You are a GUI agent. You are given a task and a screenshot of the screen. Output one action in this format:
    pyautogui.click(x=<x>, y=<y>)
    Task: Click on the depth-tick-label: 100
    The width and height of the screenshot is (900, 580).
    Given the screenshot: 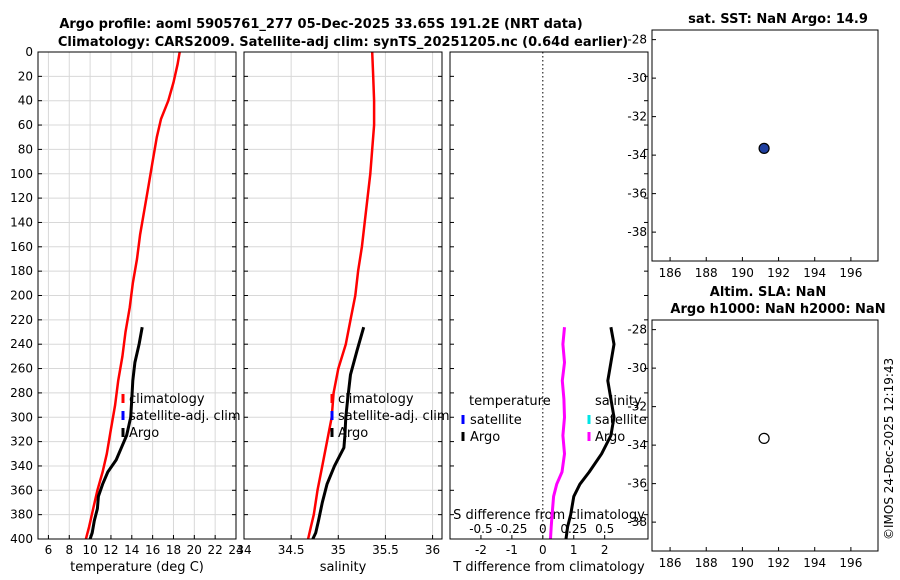 What is the action you would take?
    pyautogui.click(x=21, y=174)
    